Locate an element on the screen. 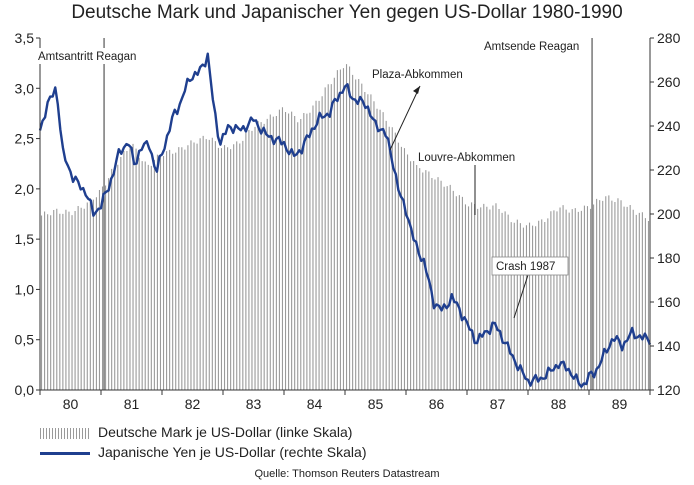  label-crash-box is located at coordinates (530, 266).